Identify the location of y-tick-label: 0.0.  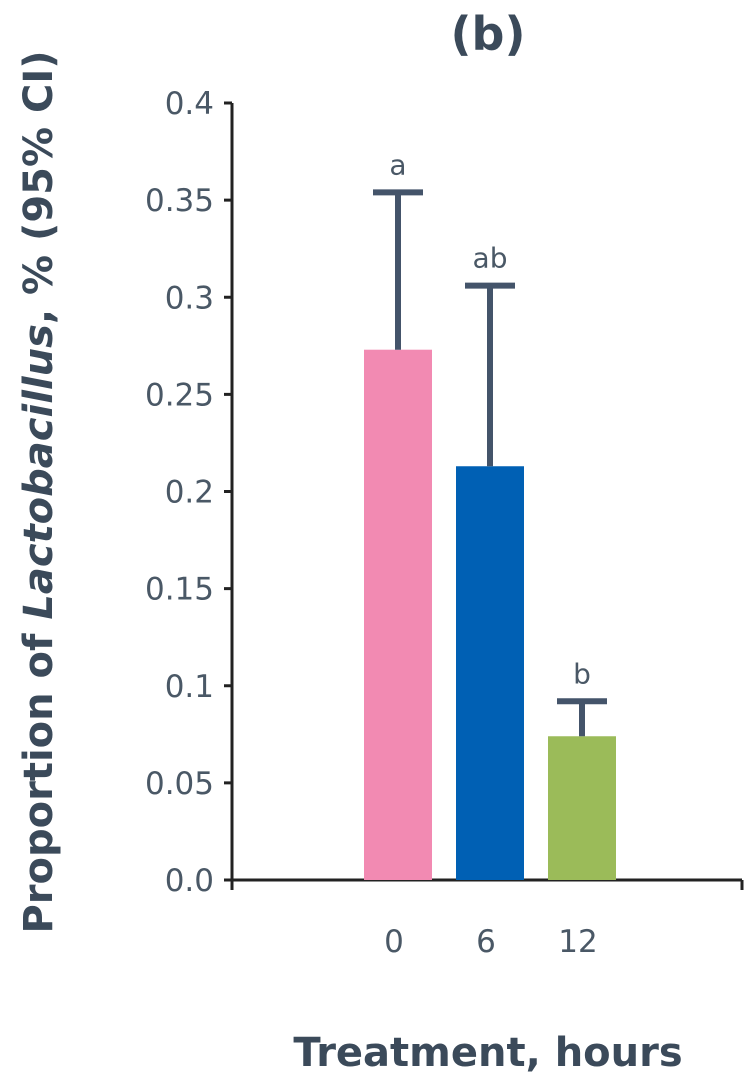
(189, 881).